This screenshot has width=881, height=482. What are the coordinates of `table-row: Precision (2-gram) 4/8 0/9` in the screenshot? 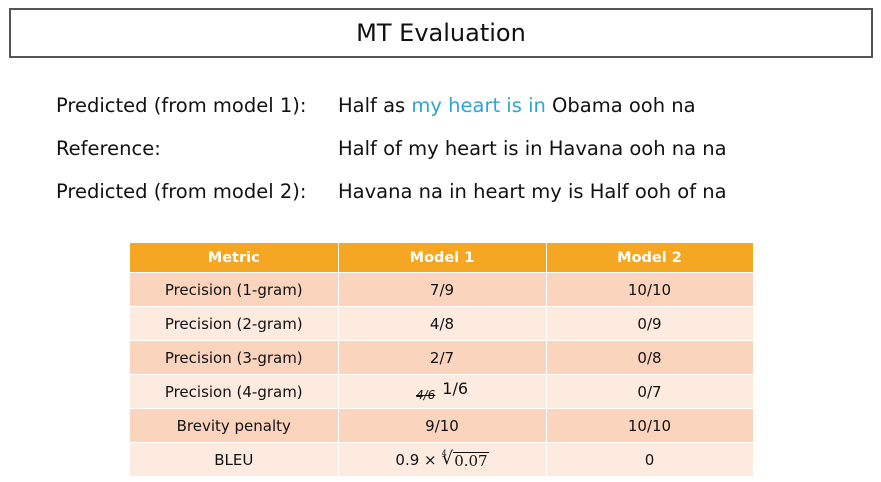 It's located at (442, 323).